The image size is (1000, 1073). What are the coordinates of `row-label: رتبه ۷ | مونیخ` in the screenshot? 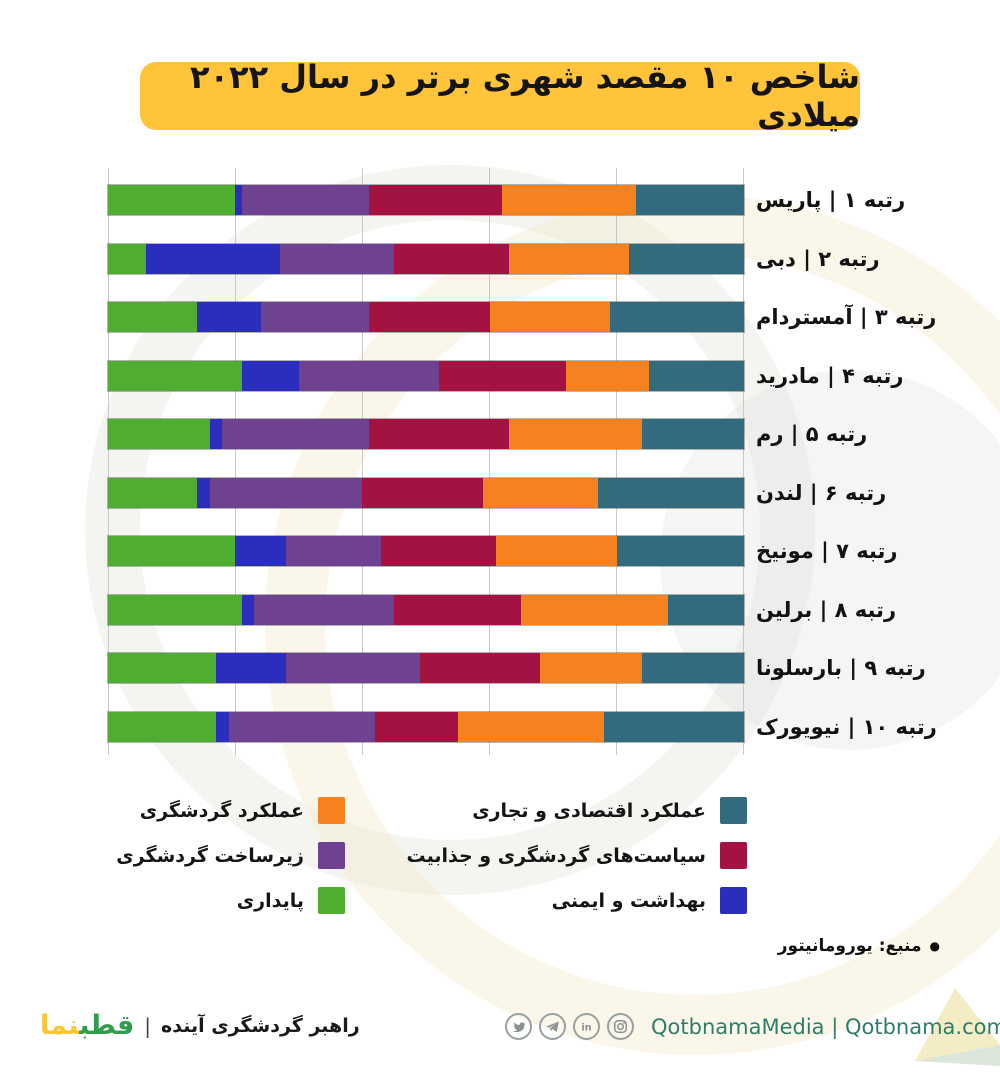 It's located at (827, 551).